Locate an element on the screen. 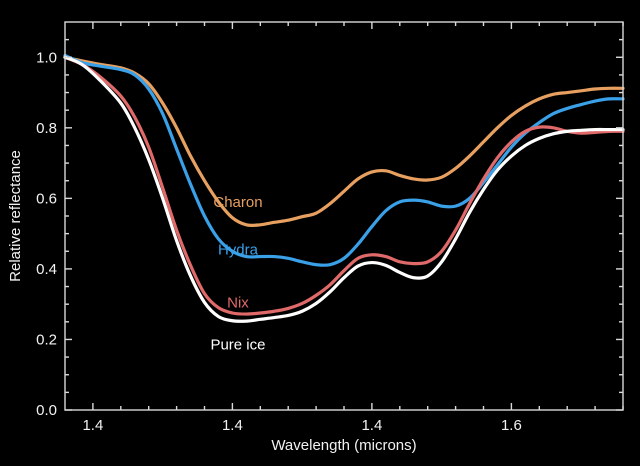 This screenshot has width=640, height=466. series-labels: Charon Hydra Nix Pure ice is located at coordinates (237, 274).